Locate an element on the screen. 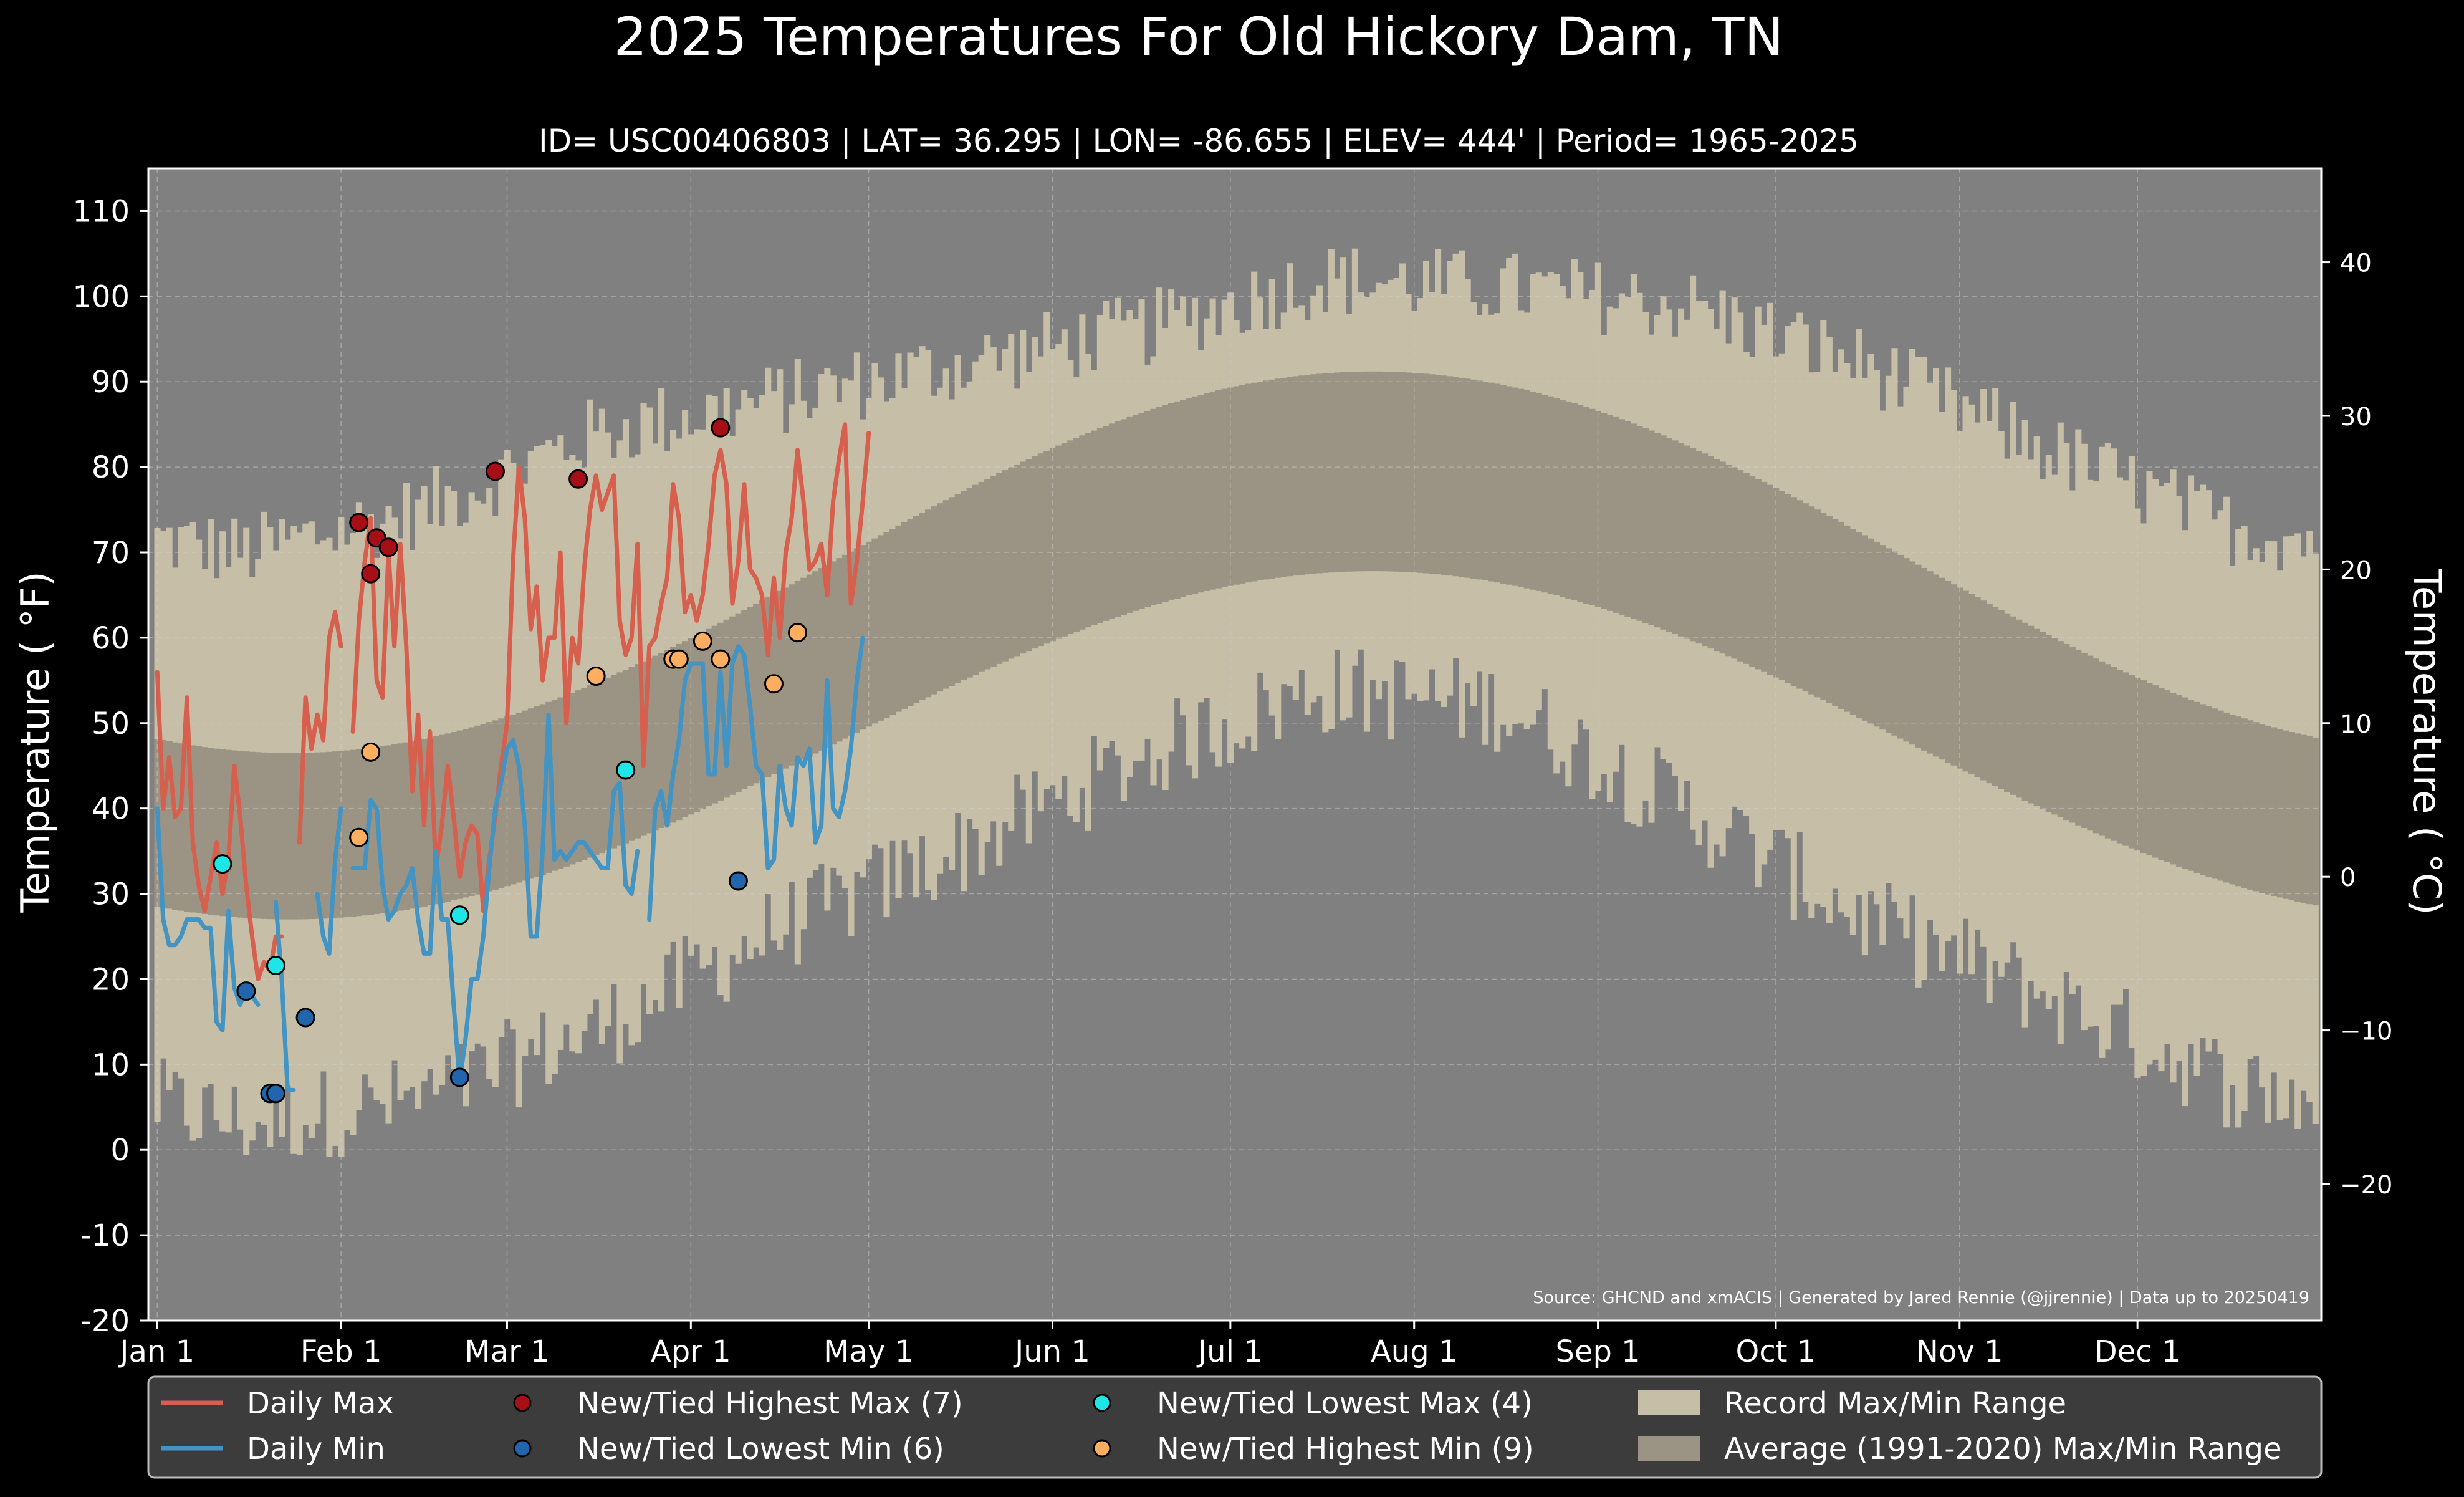  marker-new-lowest-min is located at coordinates (275, 1094).